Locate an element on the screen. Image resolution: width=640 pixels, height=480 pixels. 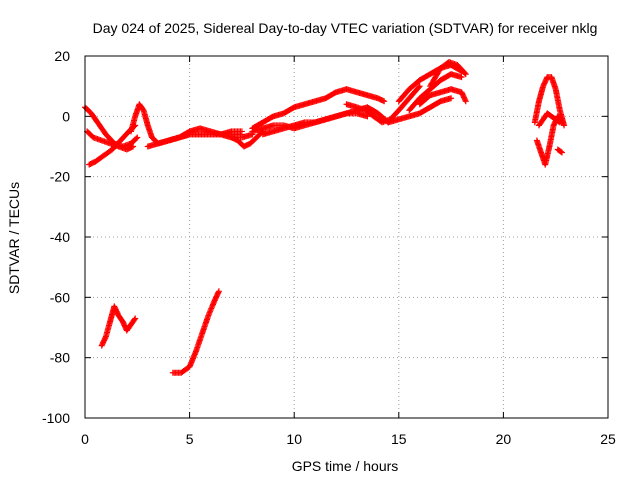
x-tick-label: 15 is located at coordinates (399, 439).